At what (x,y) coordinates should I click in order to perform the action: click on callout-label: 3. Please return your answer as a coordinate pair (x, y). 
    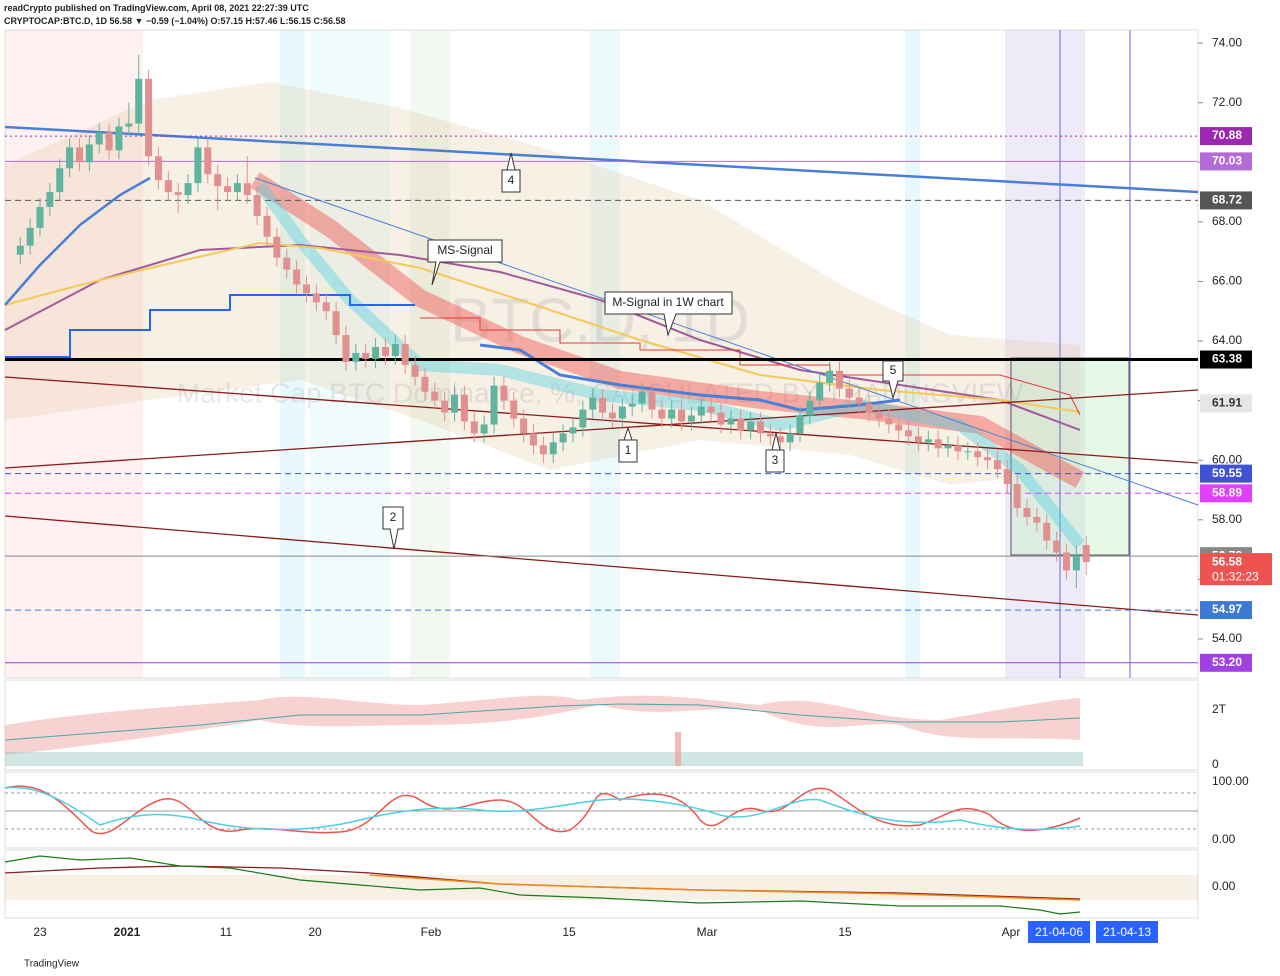
    Looking at the image, I should click on (775, 460).